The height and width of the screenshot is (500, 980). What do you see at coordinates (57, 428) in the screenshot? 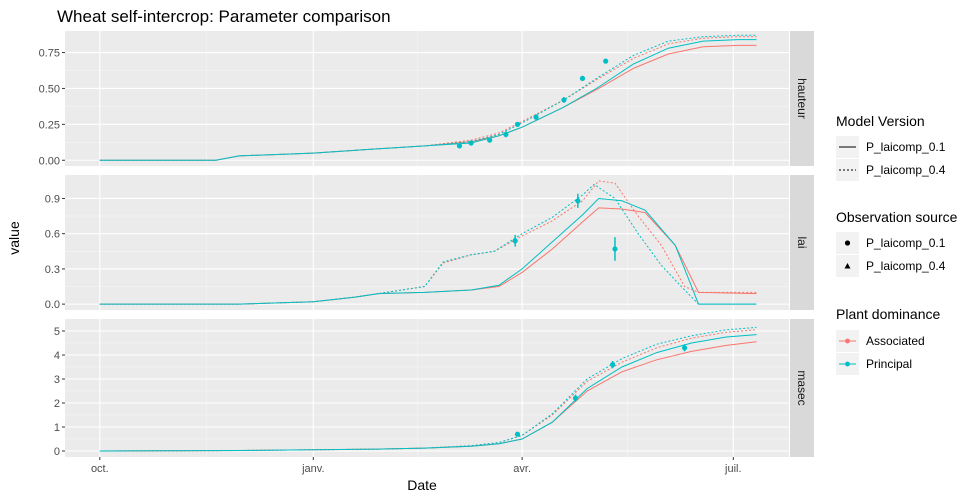
I see `y-tick-label: 1` at bounding box center [57, 428].